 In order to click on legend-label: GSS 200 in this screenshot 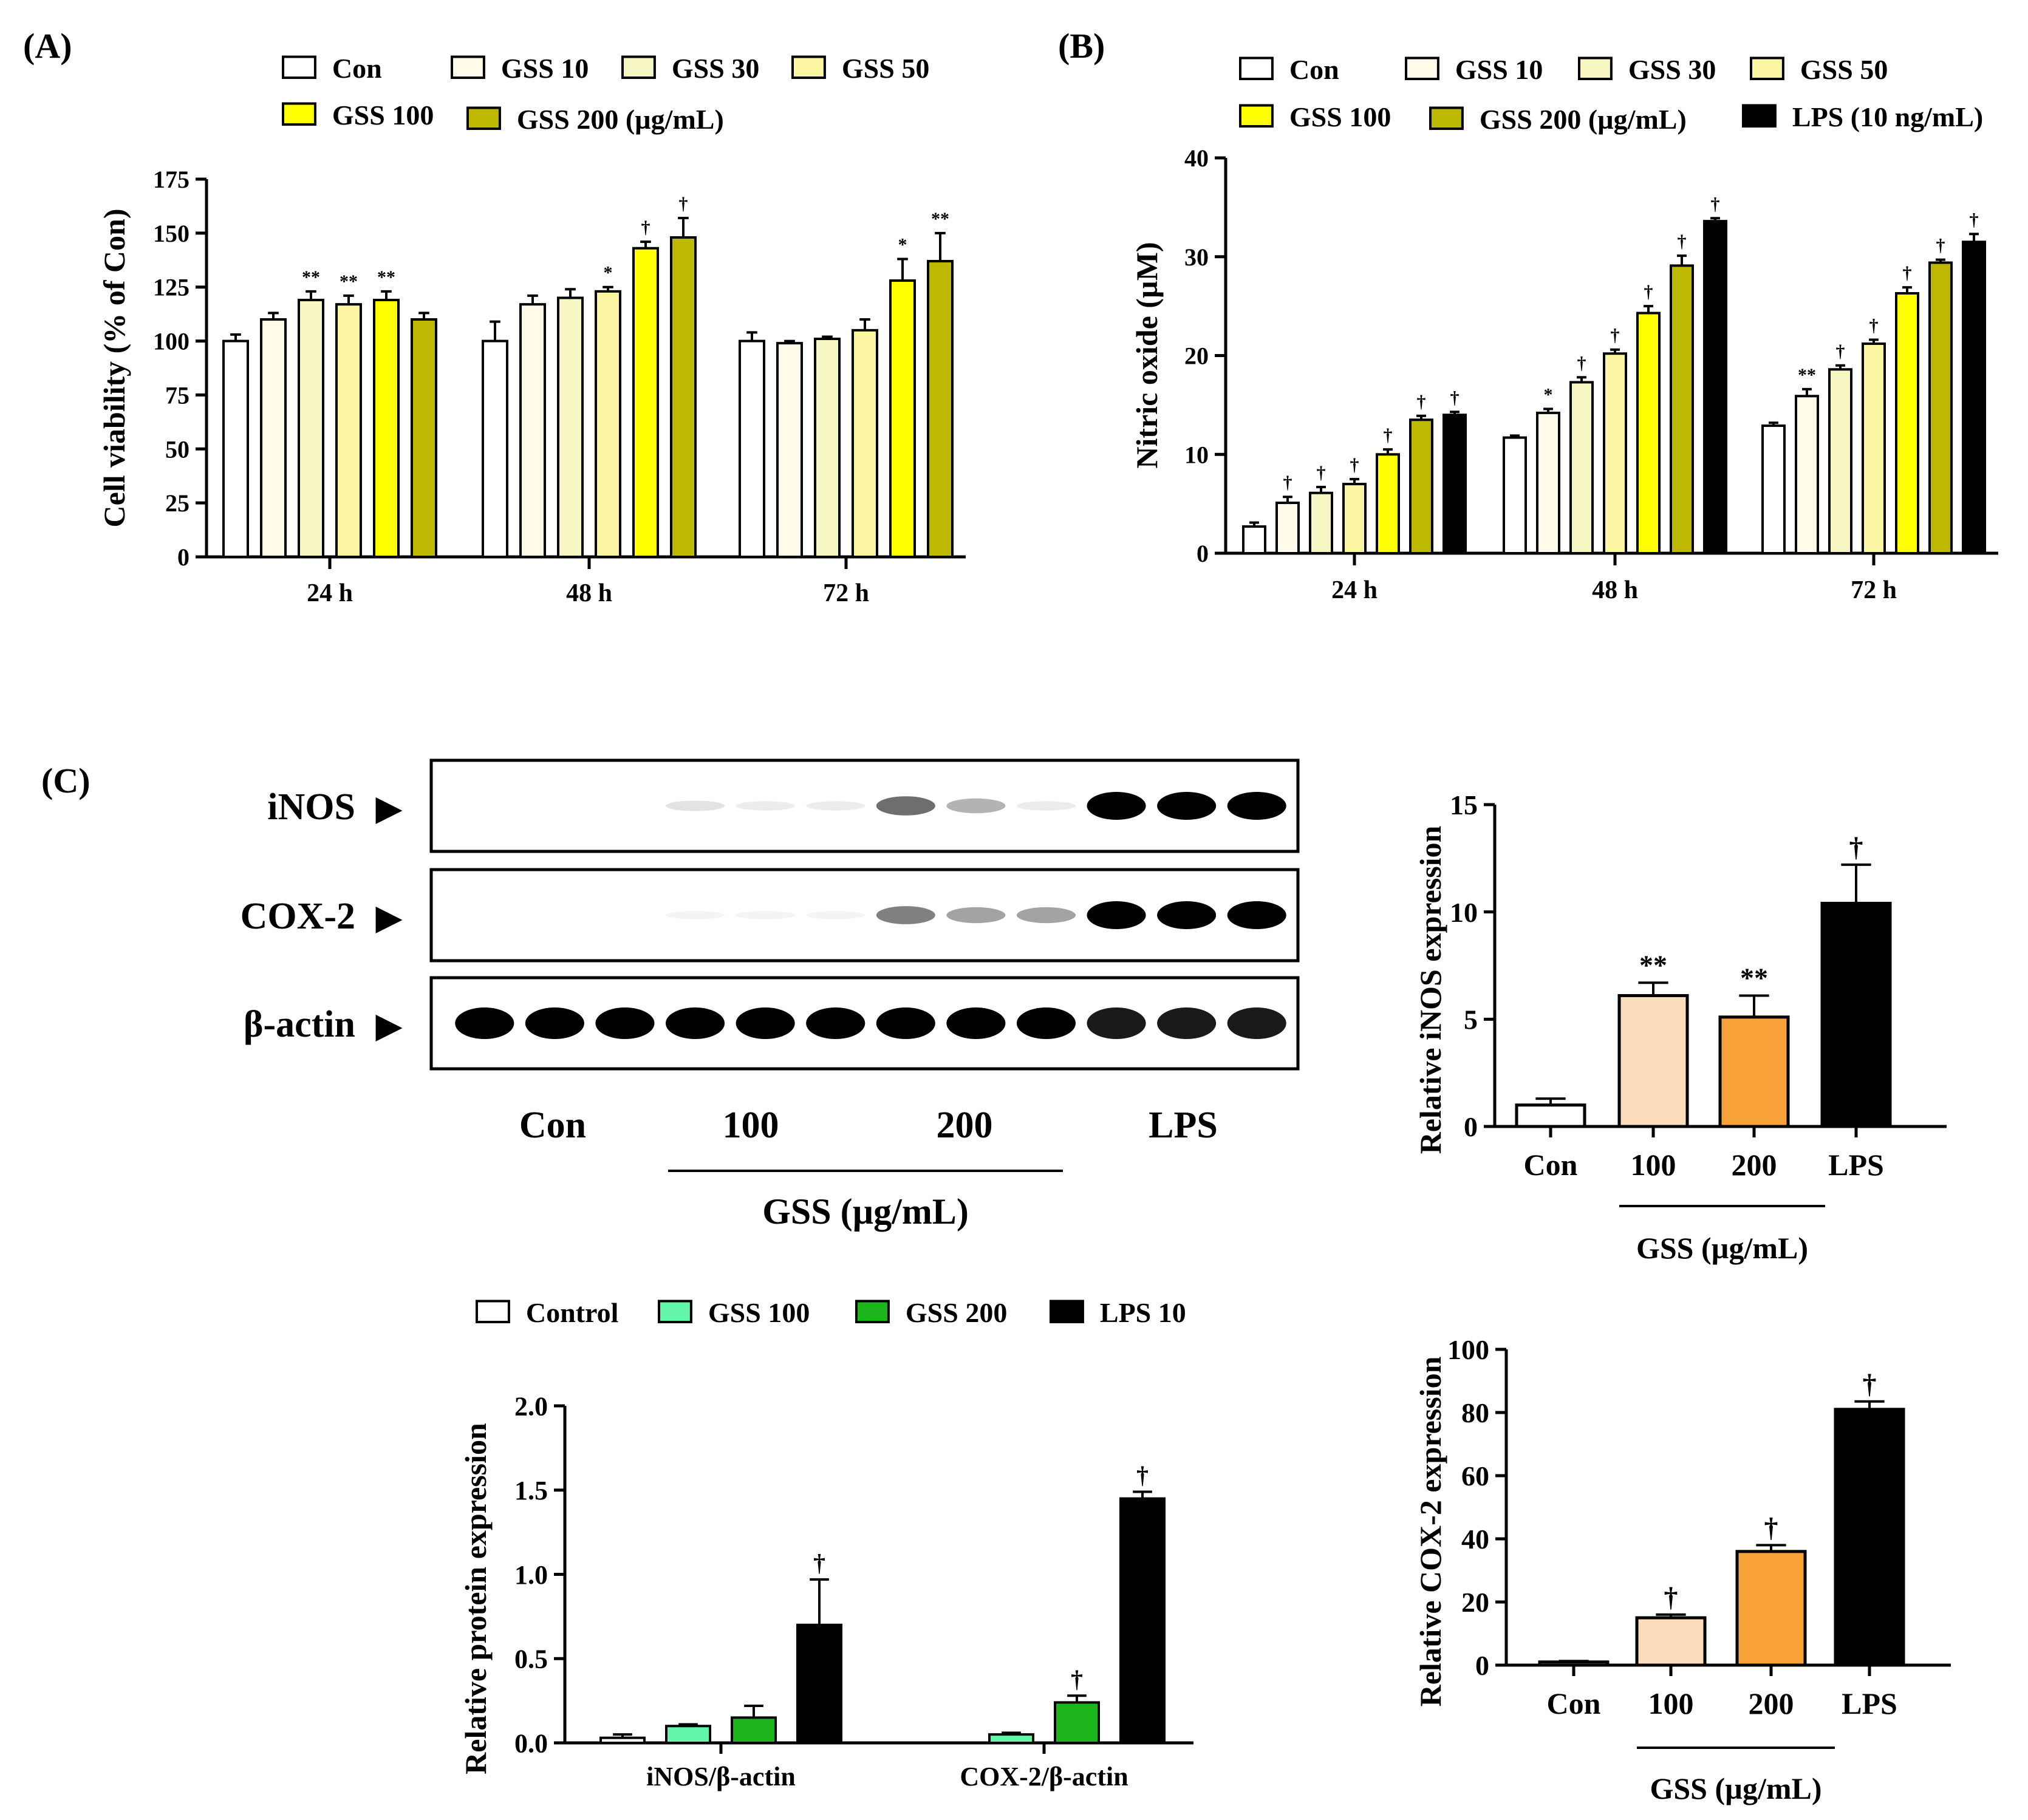, I will do `click(957, 1312)`.